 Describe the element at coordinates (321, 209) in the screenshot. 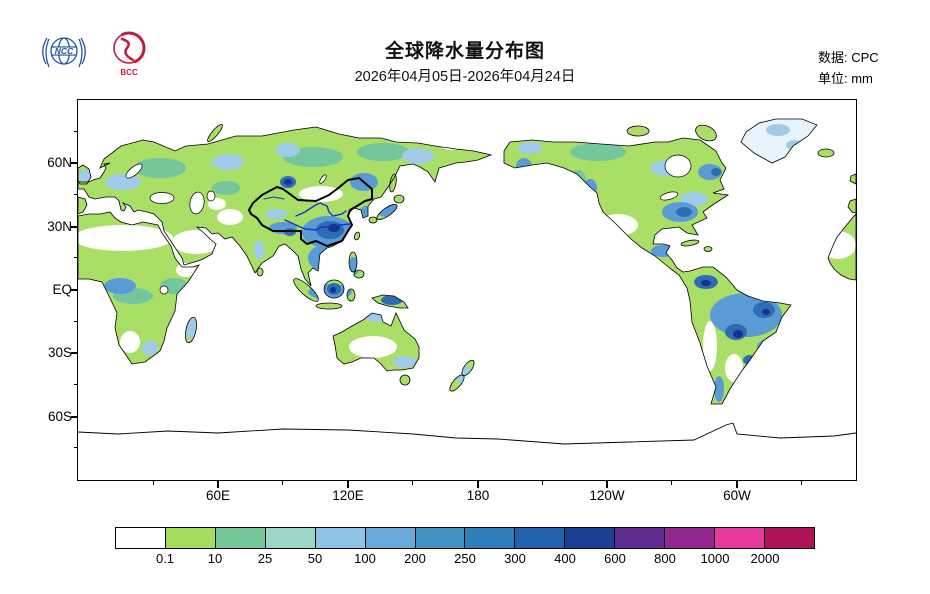

I see `yellow-river` at that location.